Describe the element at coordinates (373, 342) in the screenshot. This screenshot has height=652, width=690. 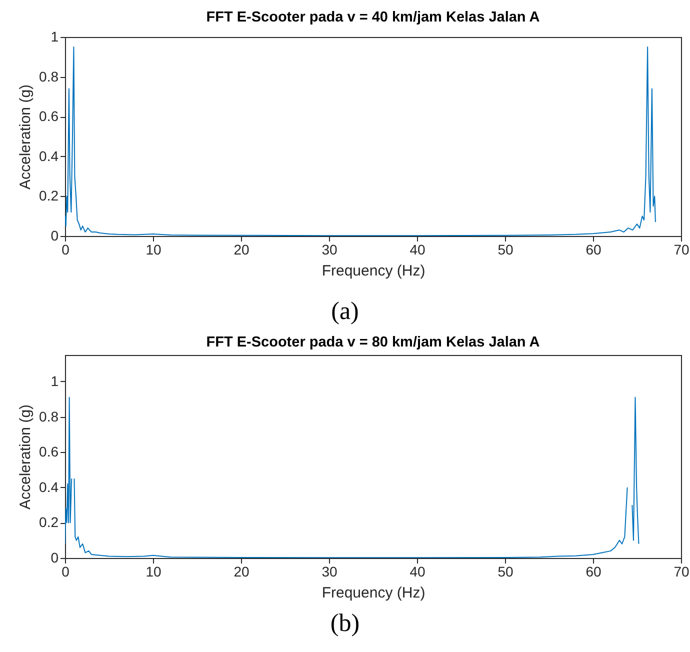
I see `chart-title: FFT E-Scooter pada v = 80 km/jam Kelas Jalan A` at that location.